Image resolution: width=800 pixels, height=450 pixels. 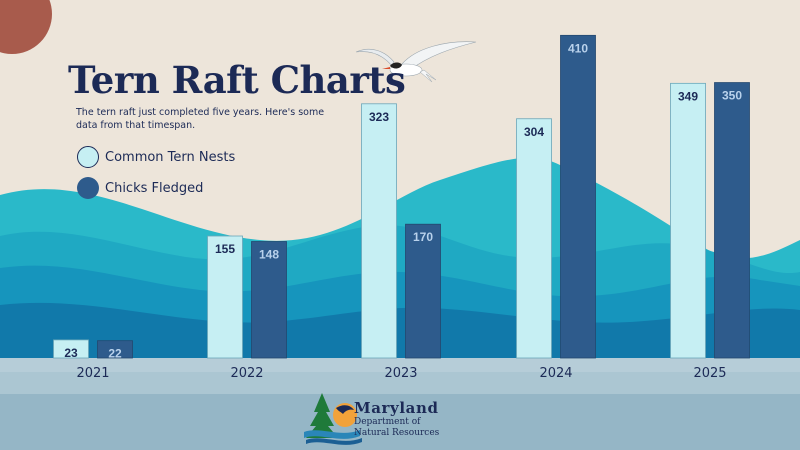 What do you see at coordinates (115, 354) in the screenshot?
I see `data-label-fledged-2021: 22` at bounding box center [115, 354].